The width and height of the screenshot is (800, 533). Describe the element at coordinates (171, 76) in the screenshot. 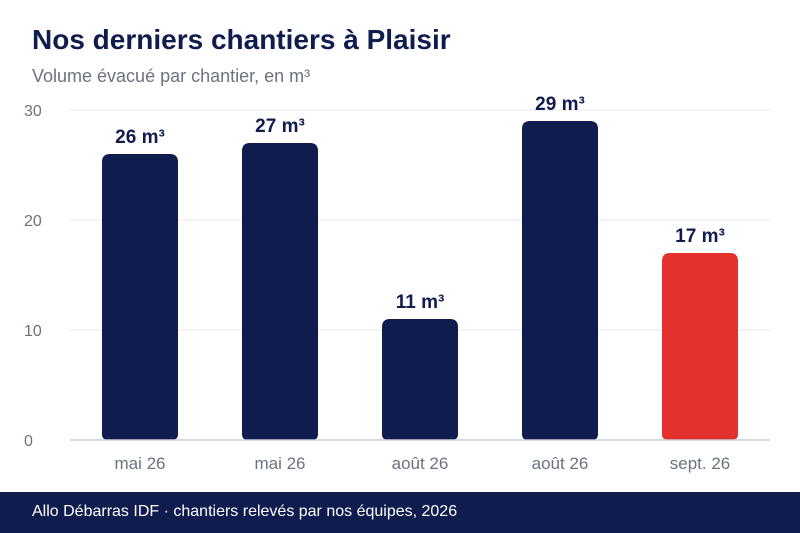

I see `chart-subtitle: Volume évacué par chantier, en m³` at that location.